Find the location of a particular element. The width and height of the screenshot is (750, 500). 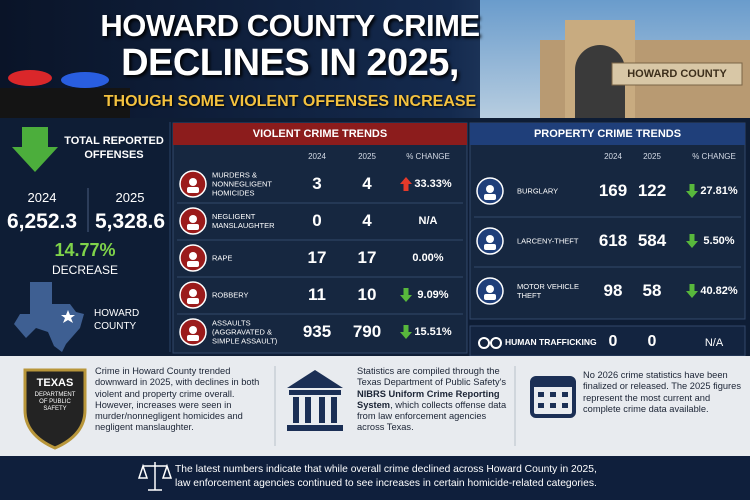

dps-badge is located at coordinates (55, 409).